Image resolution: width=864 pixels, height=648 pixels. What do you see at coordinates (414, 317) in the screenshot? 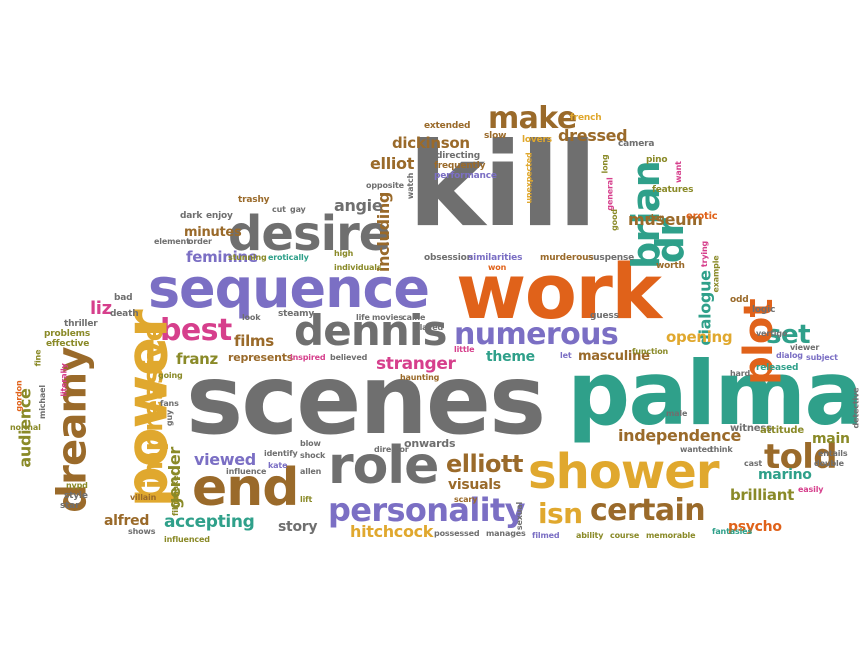
I see `word-caine: caine` at bounding box center [414, 317].